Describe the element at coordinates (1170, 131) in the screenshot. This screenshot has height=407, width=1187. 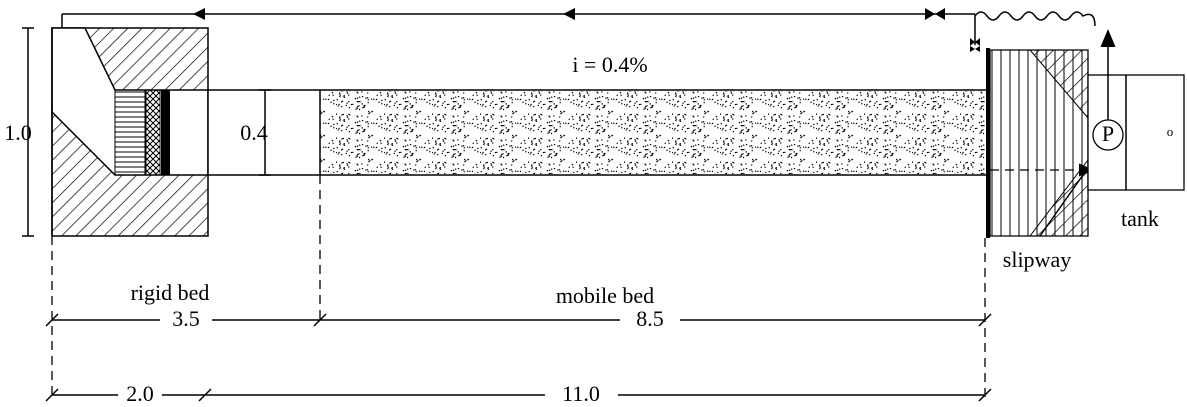
I see `outlet-label: o` at that location.